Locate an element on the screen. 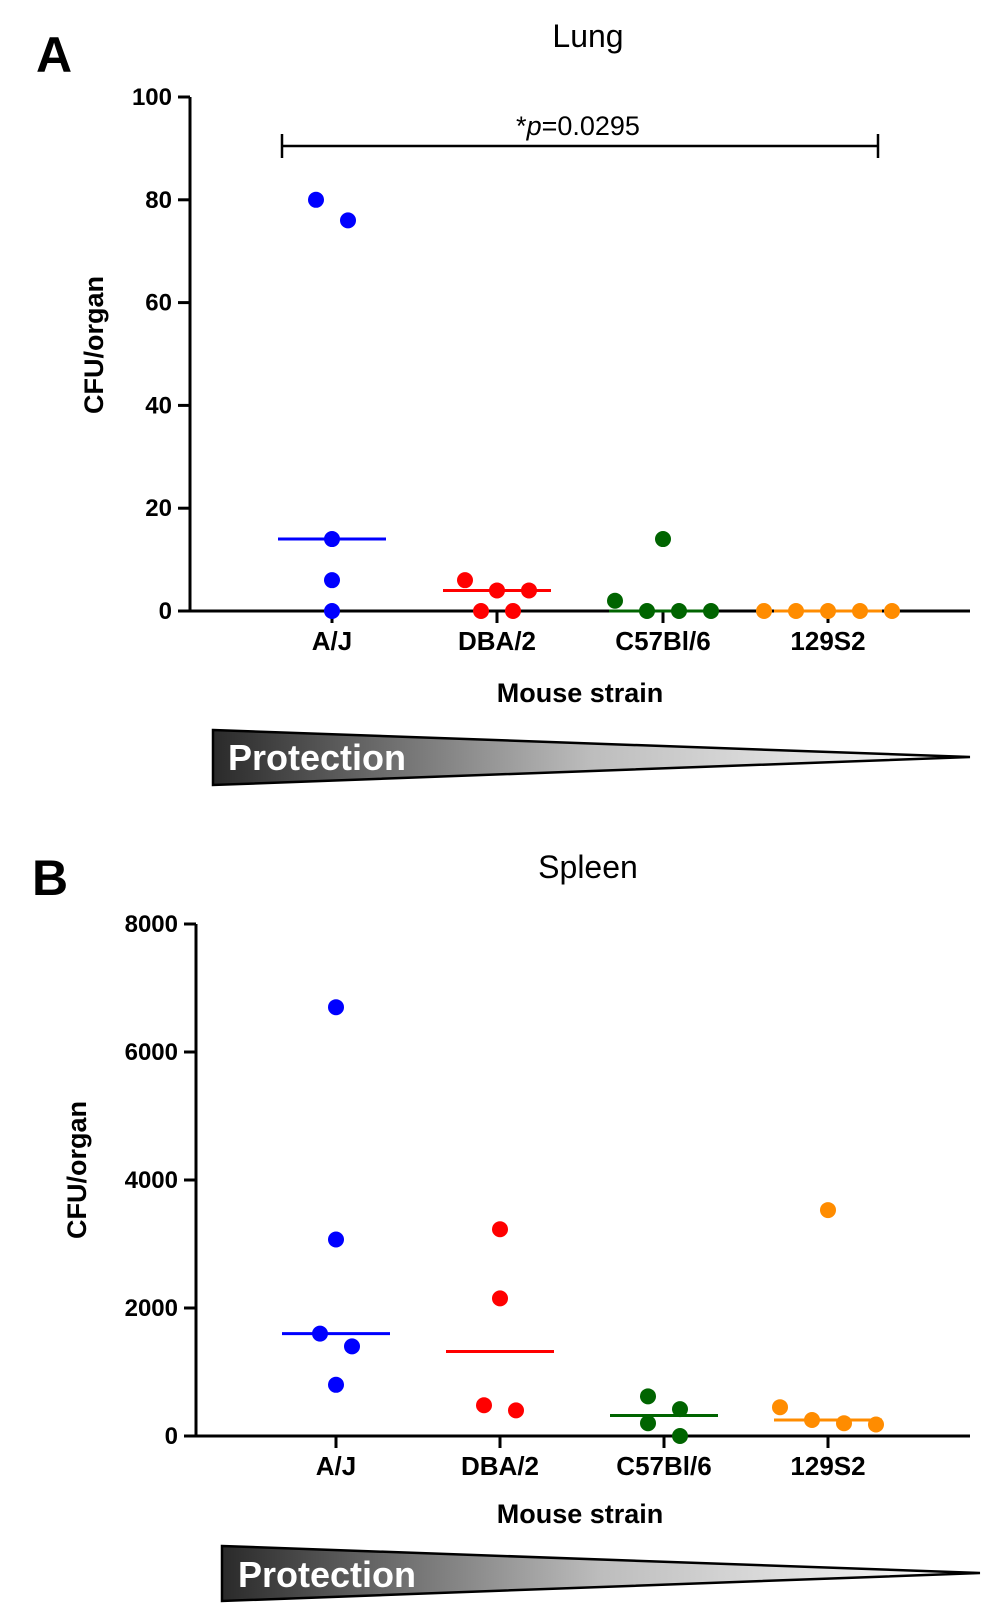 Image resolution: width=1000 pixels, height=1623 pixels. lung-x-tick-label: DBA/2 is located at coordinates (497, 641).